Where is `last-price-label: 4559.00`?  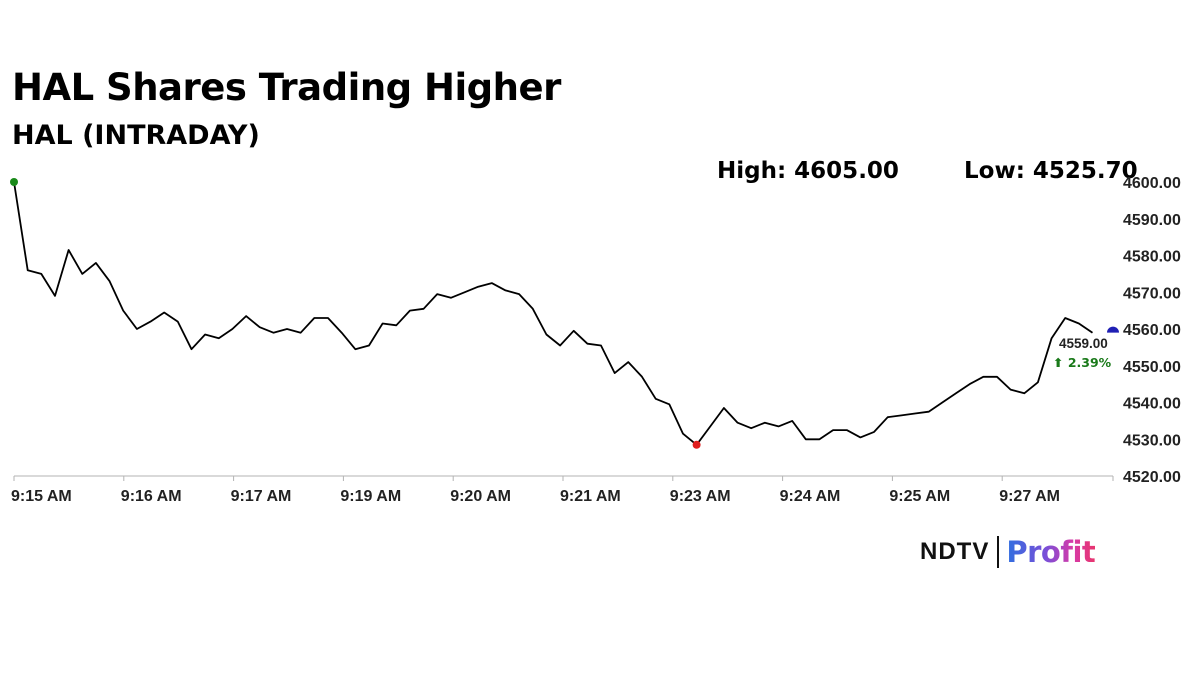 last-price-label: 4559.00 is located at coordinates (1083, 343).